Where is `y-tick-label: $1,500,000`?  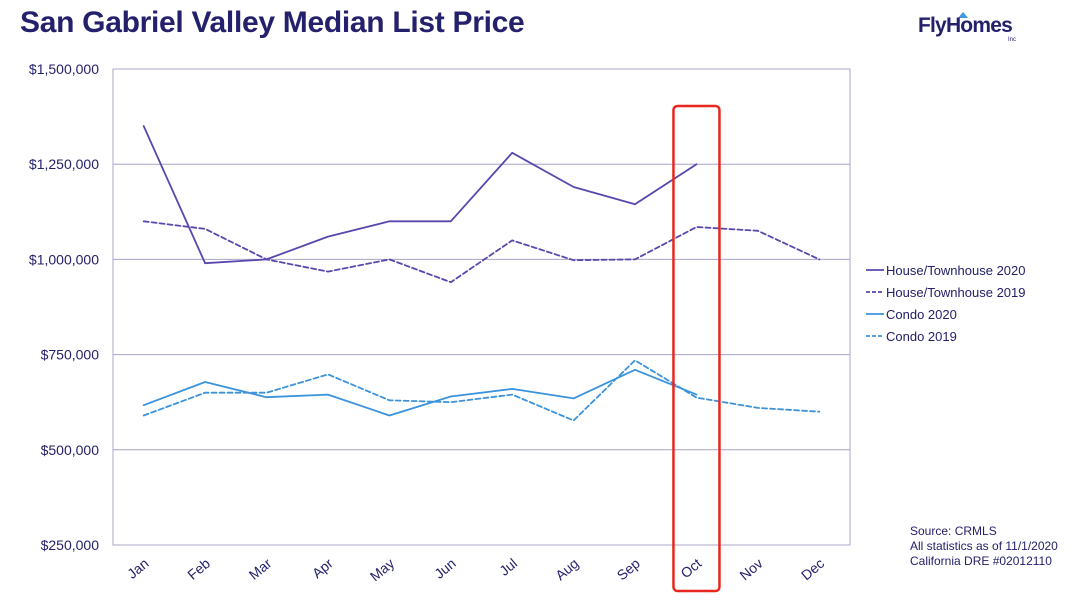
y-tick-label: $1,500,000 is located at coordinates (64, 69).